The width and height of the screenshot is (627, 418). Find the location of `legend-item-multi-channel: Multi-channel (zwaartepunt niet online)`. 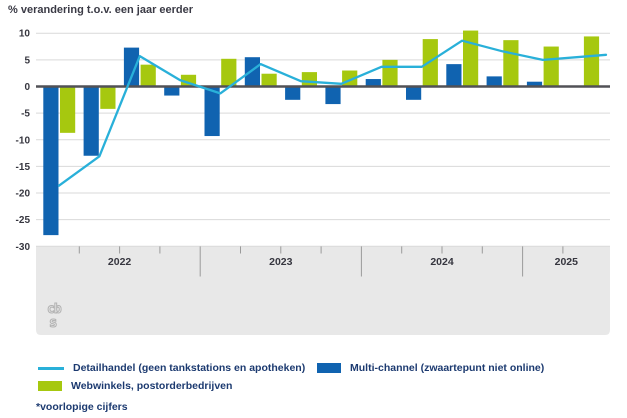

legend-item-multi-channel: Multi-channel (zwaartepunt niet online) is located at coordinates (430, 368).